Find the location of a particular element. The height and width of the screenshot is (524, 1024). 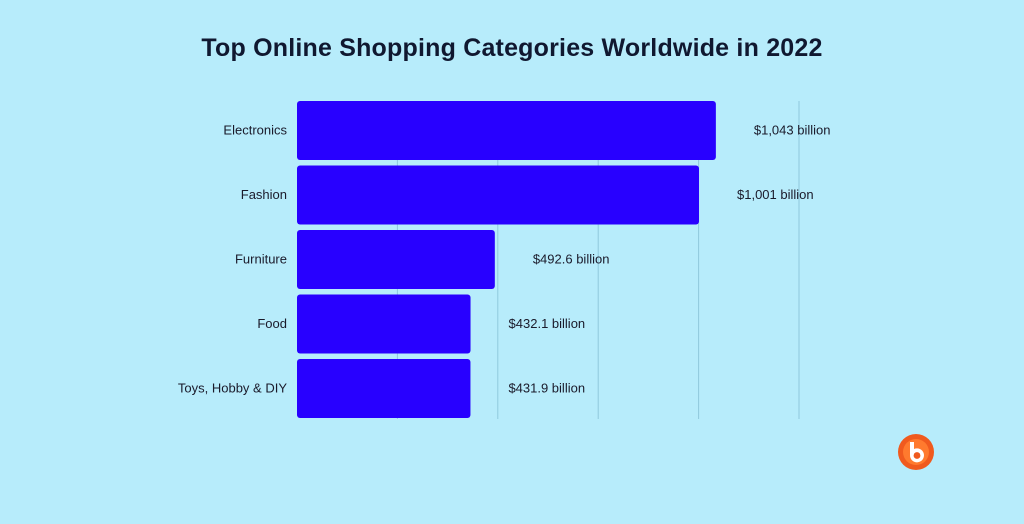

value-label: $492.6 billion is located at coordinates (571, 259).